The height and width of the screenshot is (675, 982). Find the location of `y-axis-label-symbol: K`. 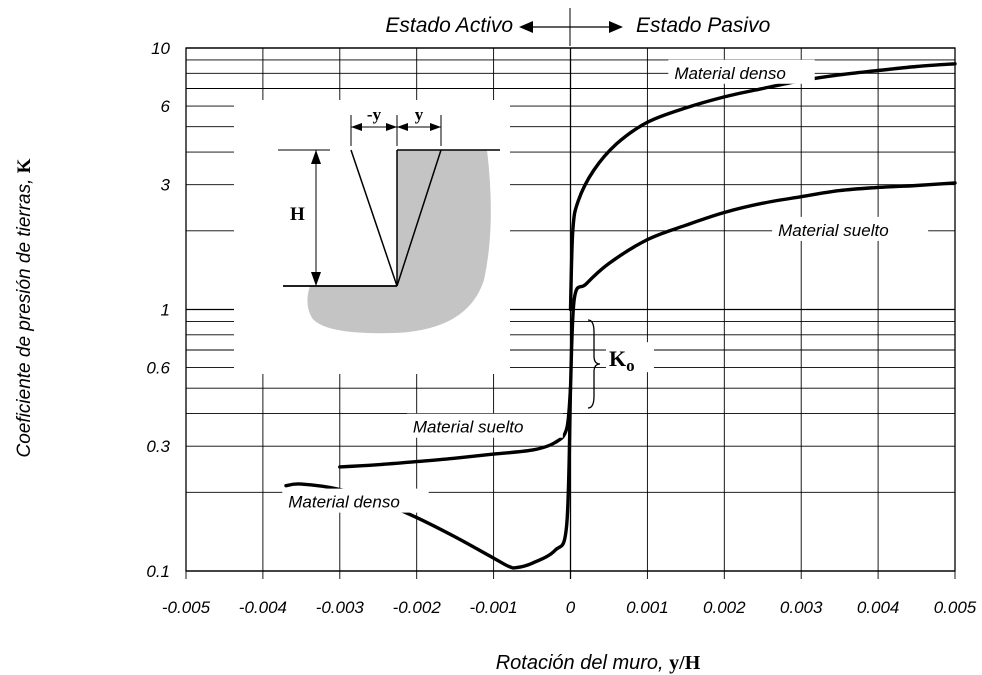

y-axis-label-symbol: K is located at coordinates (24, 165).